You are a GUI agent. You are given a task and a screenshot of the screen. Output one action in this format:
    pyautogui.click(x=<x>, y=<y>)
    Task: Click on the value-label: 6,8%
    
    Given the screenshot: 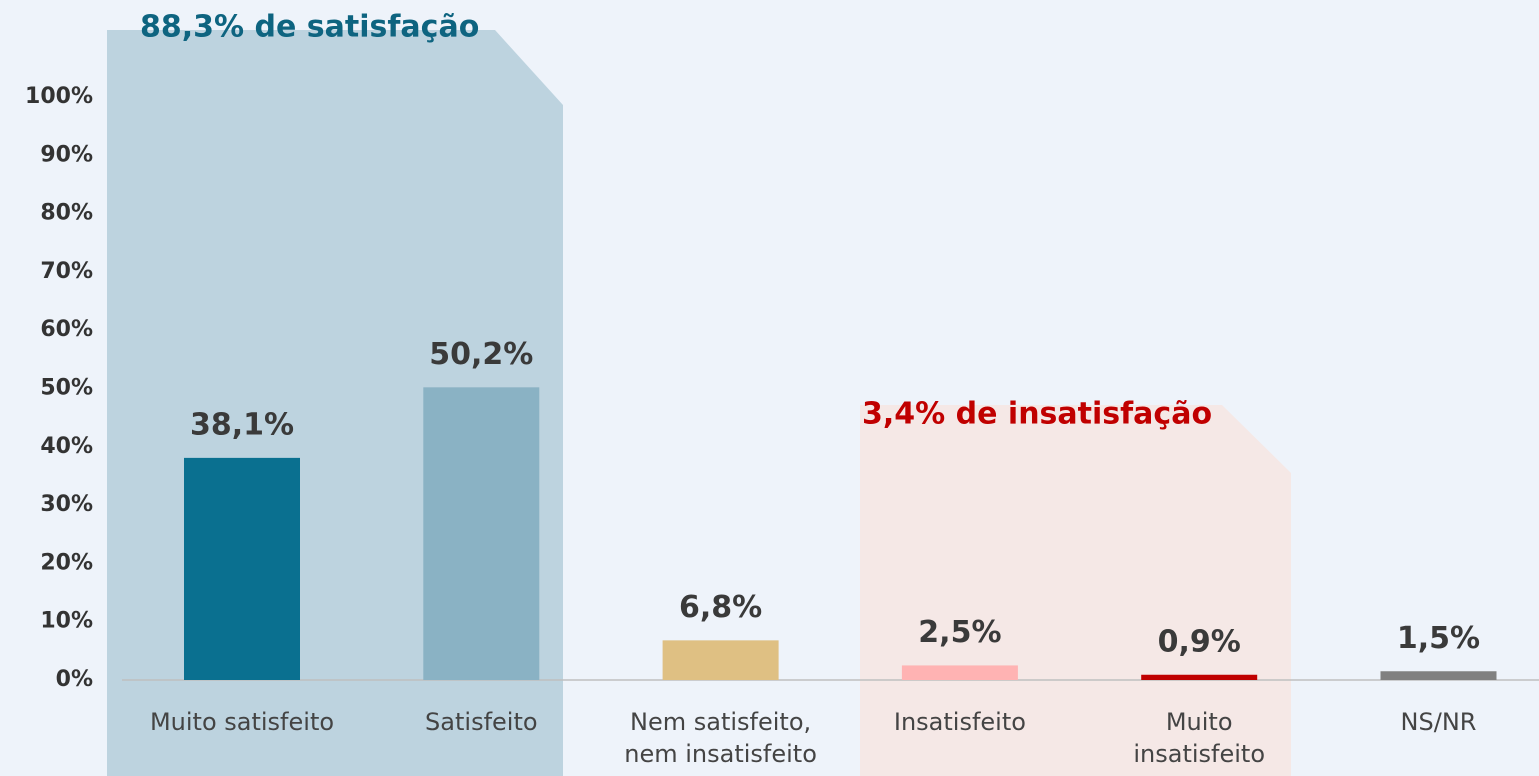 What is the action you would take?
    pyautogui.click(x=720, y=607)
    